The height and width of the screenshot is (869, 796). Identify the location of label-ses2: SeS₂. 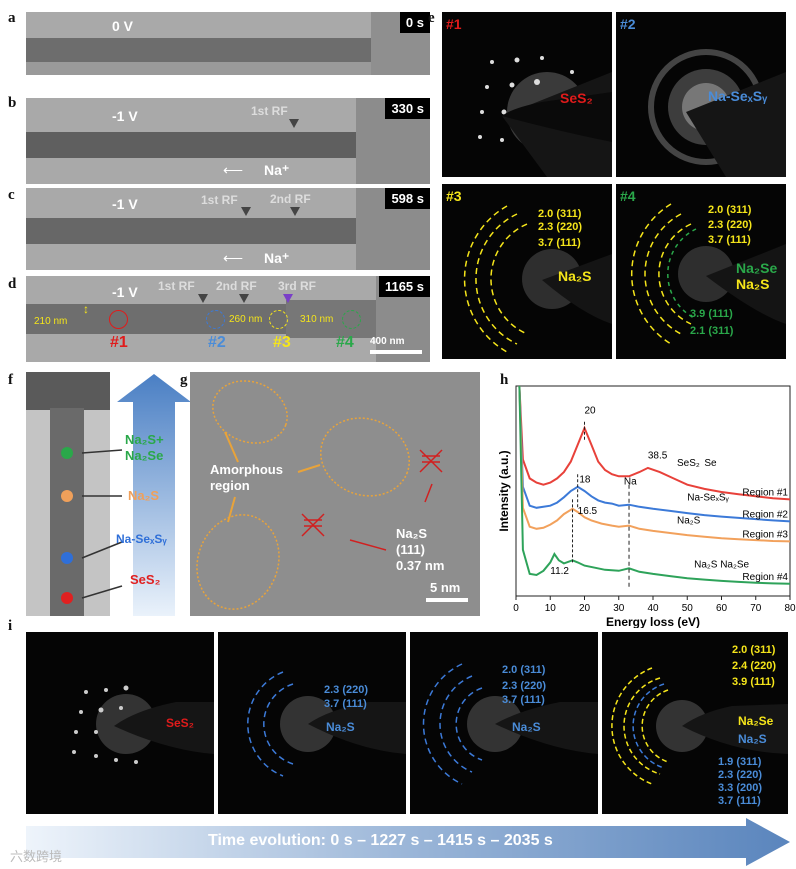
(145, 579).